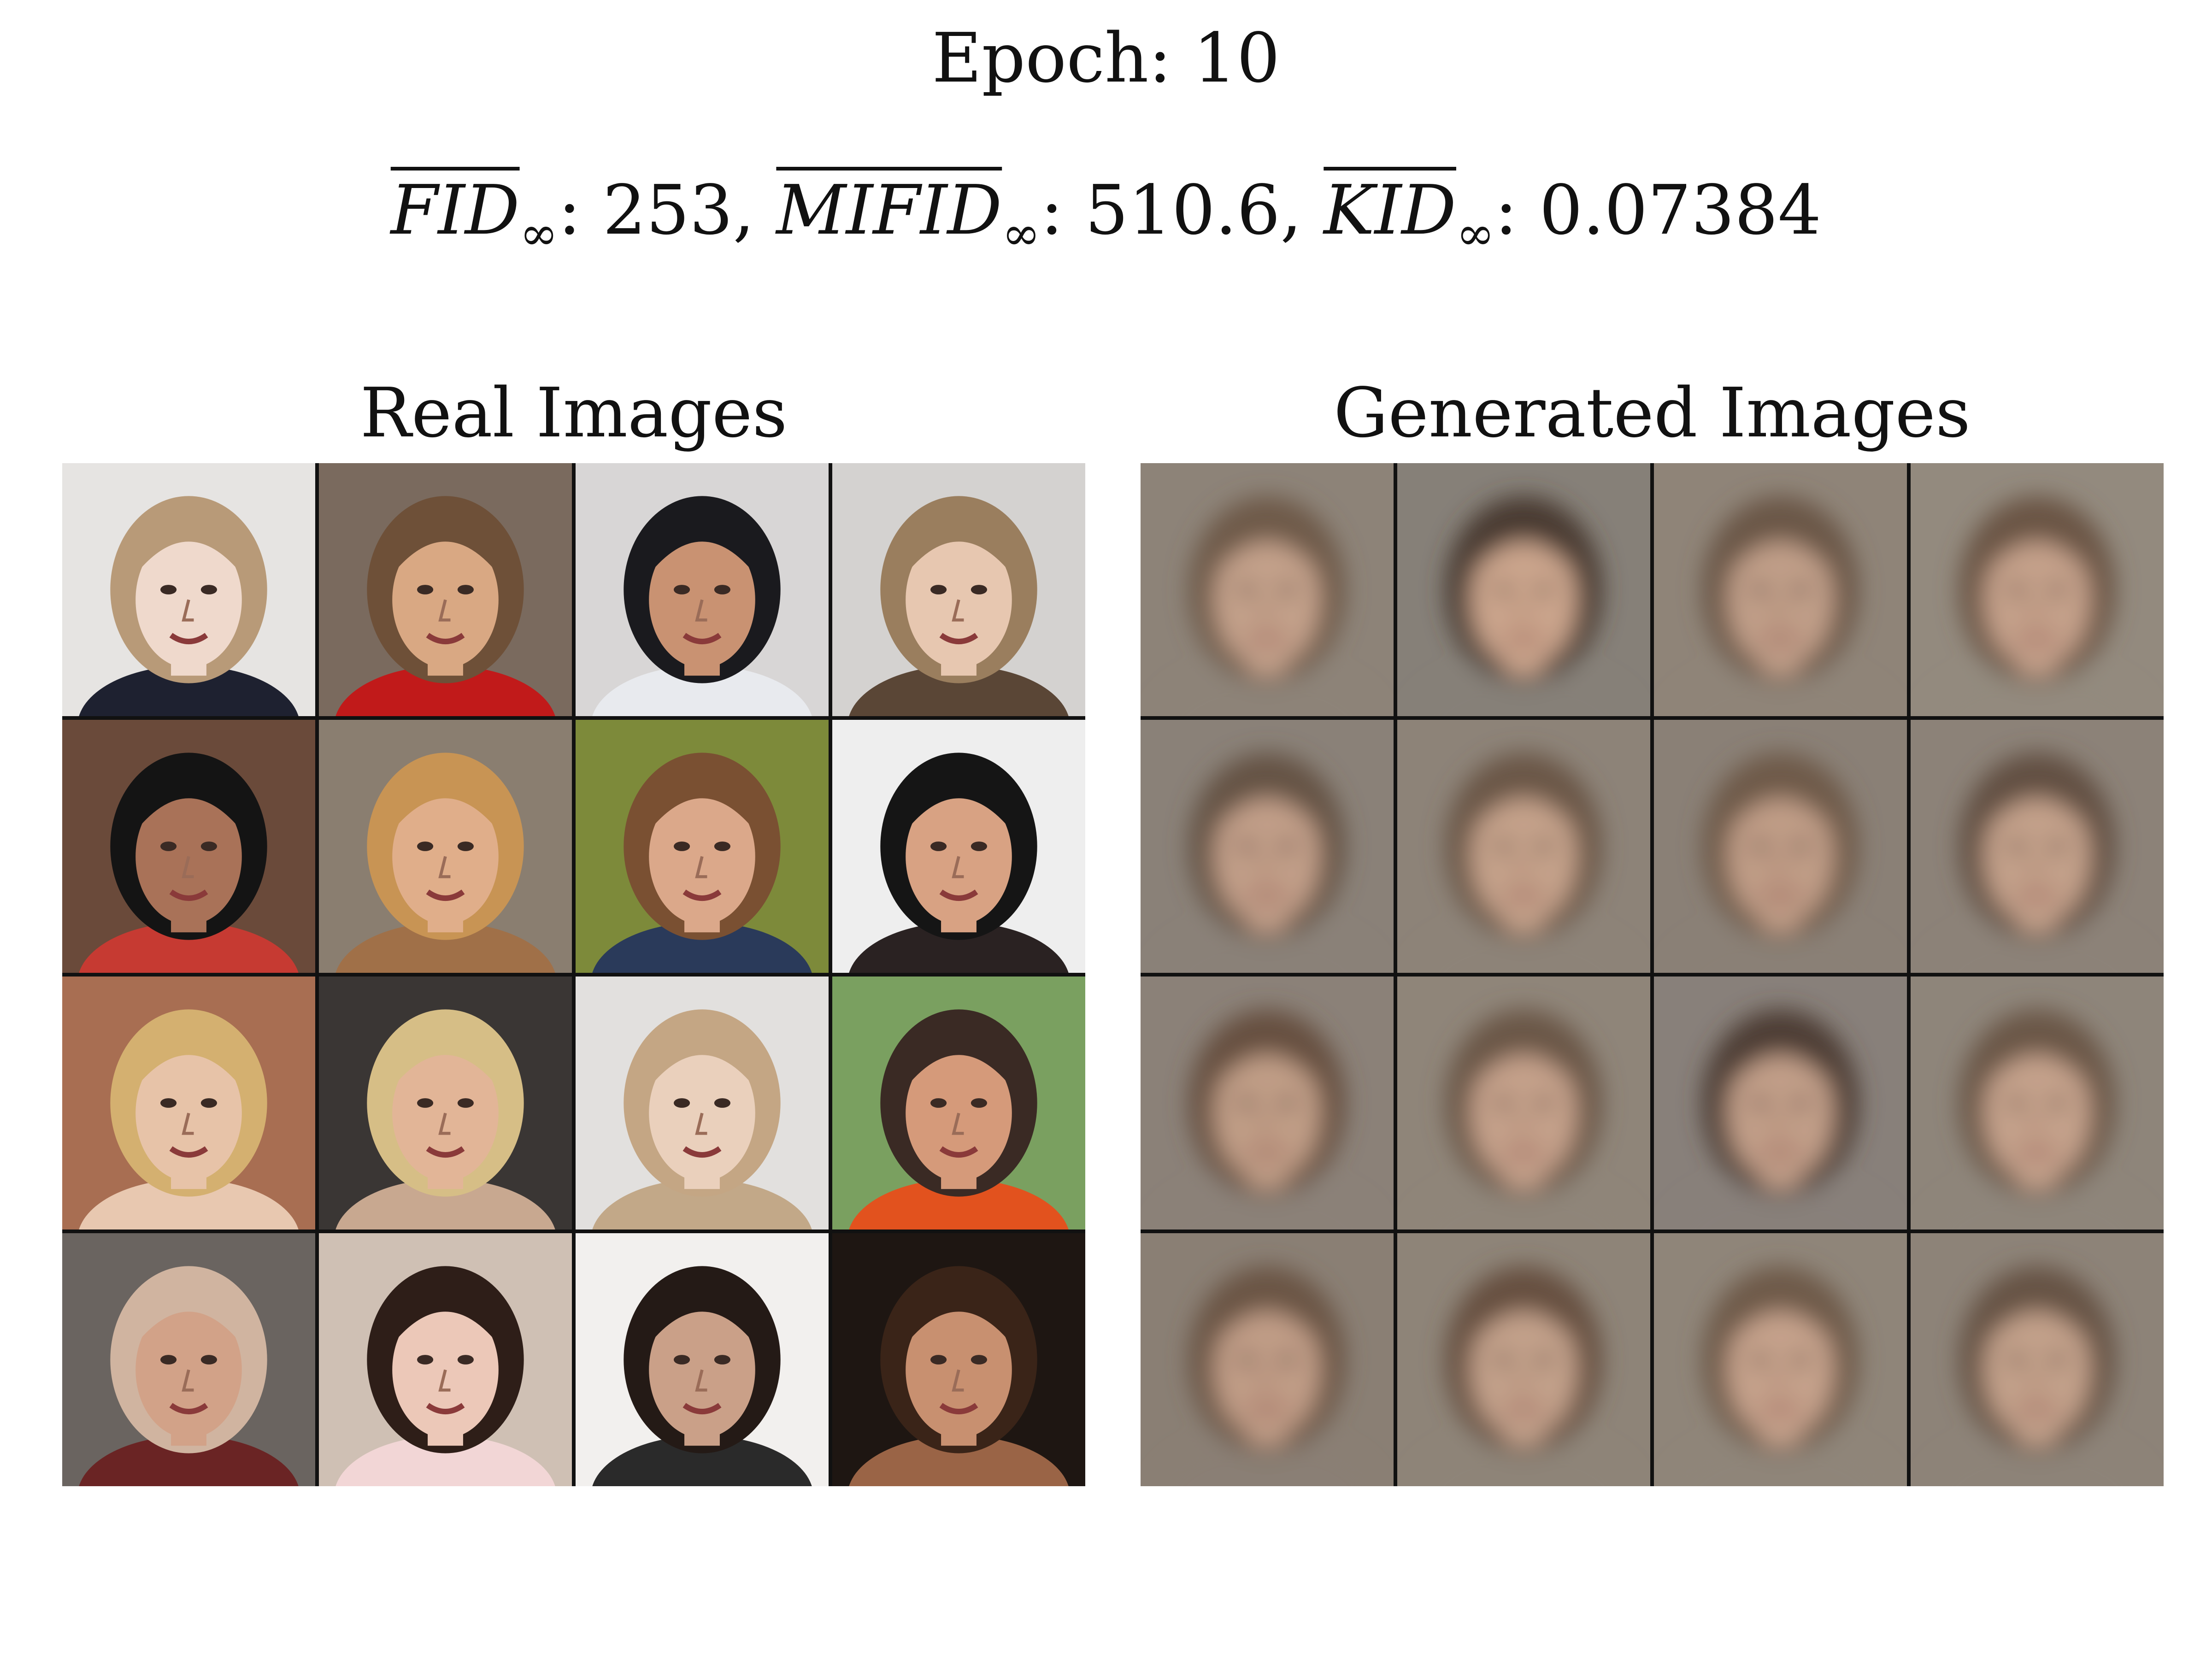 The height and width of the screenshot is (1659, 2212). Describe the element at coordinates (574, 413) in the screenshot. I see `real-images-title: Real Images` at that location.